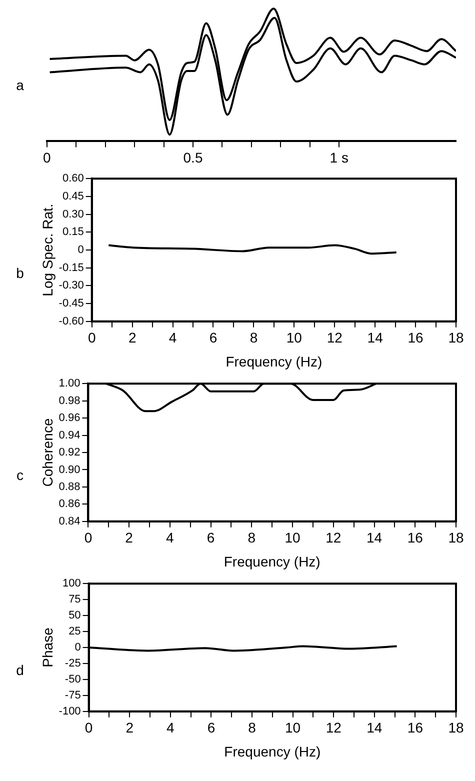  What do you see at coordinates (47, 647) in the screenshot?
I see `y-axis-title: Phase` at bounding box center [47, 647].